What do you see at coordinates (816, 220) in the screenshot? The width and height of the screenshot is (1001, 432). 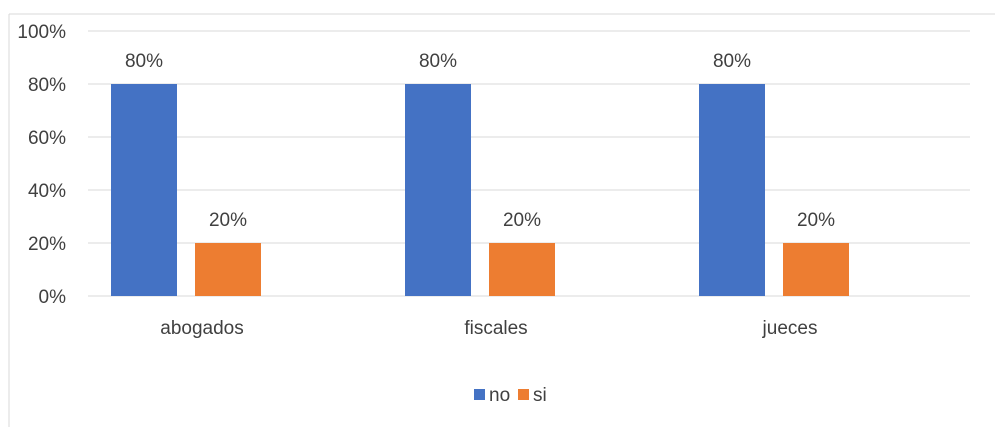 I see `data-label-si-jueces: 20%` at bounding box center [816, 220].